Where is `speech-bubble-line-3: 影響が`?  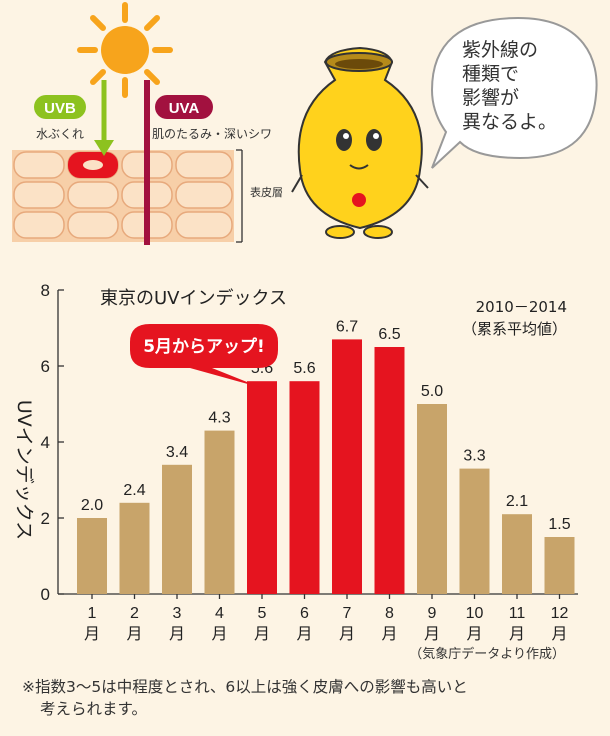
speech-bubble-line-3: 影響が is located at coordinates (490, 98).